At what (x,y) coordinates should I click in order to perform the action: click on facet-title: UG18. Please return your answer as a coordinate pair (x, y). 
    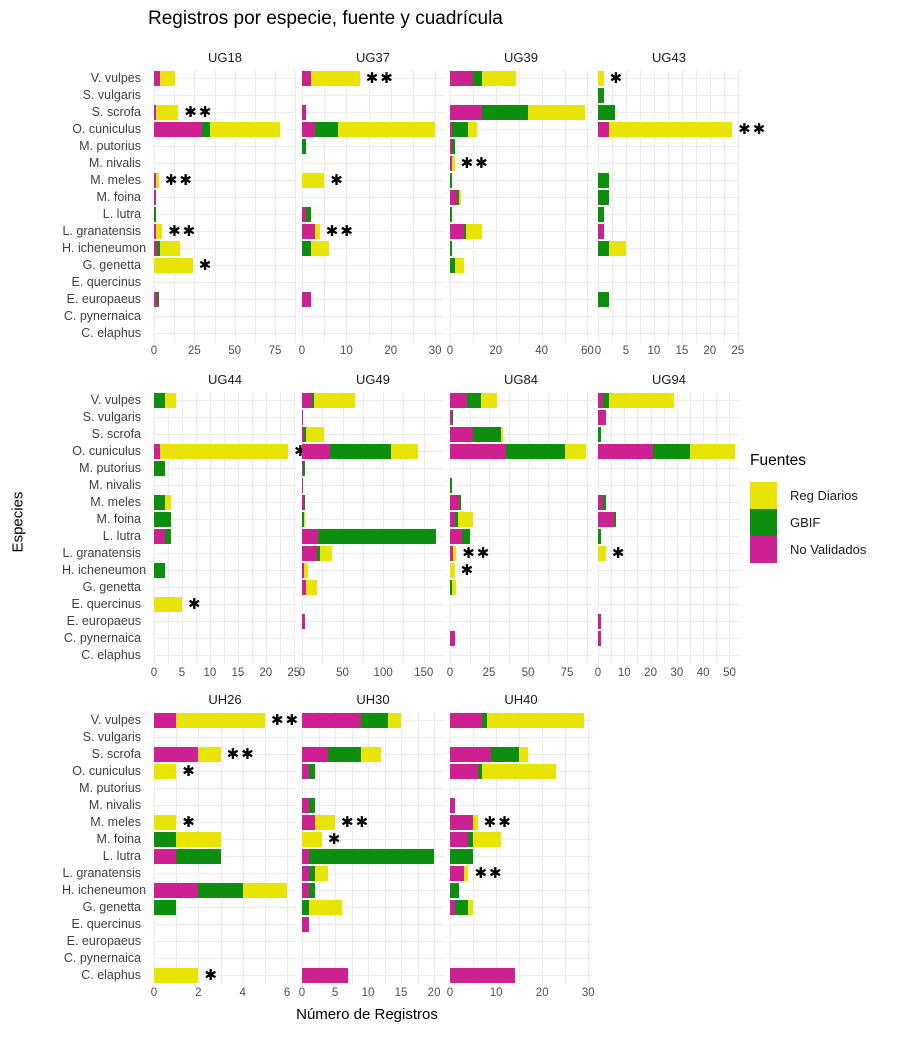
    Looking at the image, I should click on (225, 57).